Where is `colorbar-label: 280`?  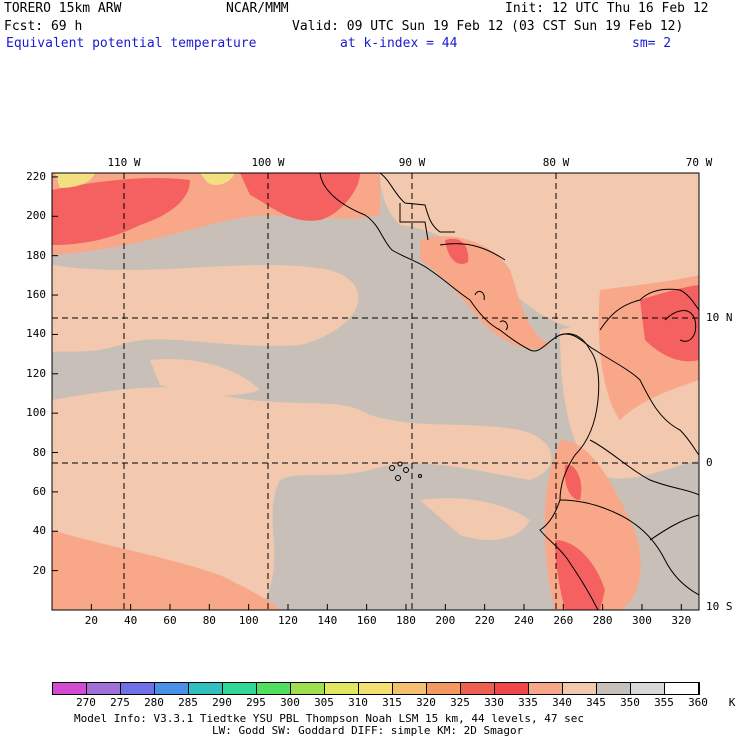 colorbar-label: 280 is located at coordinates (154, 702).